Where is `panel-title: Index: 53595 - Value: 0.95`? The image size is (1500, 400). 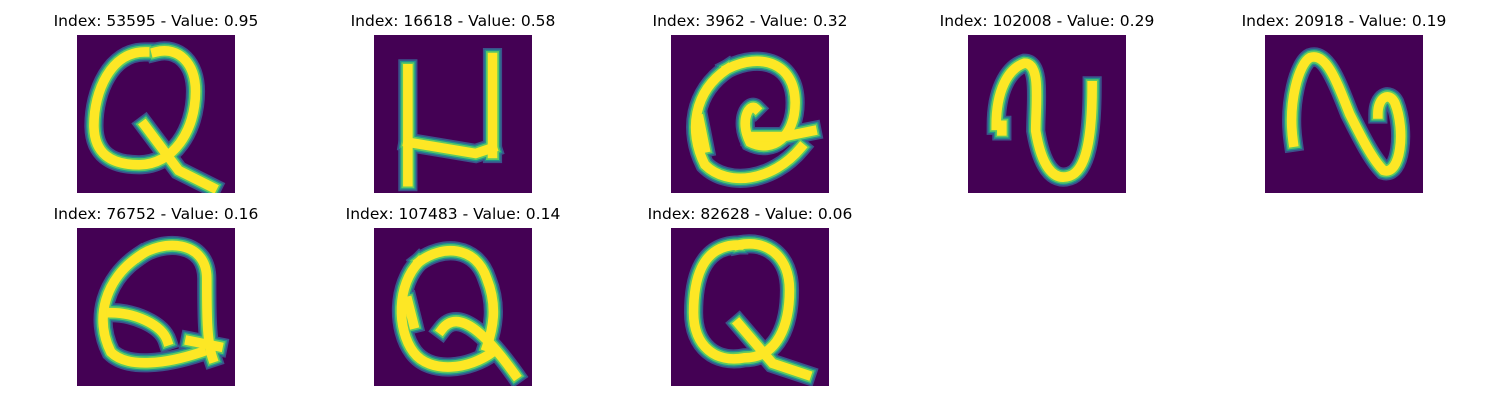
panel-title: Index: 53595 - Value: 0.95 is located at coordinates (156, 21).